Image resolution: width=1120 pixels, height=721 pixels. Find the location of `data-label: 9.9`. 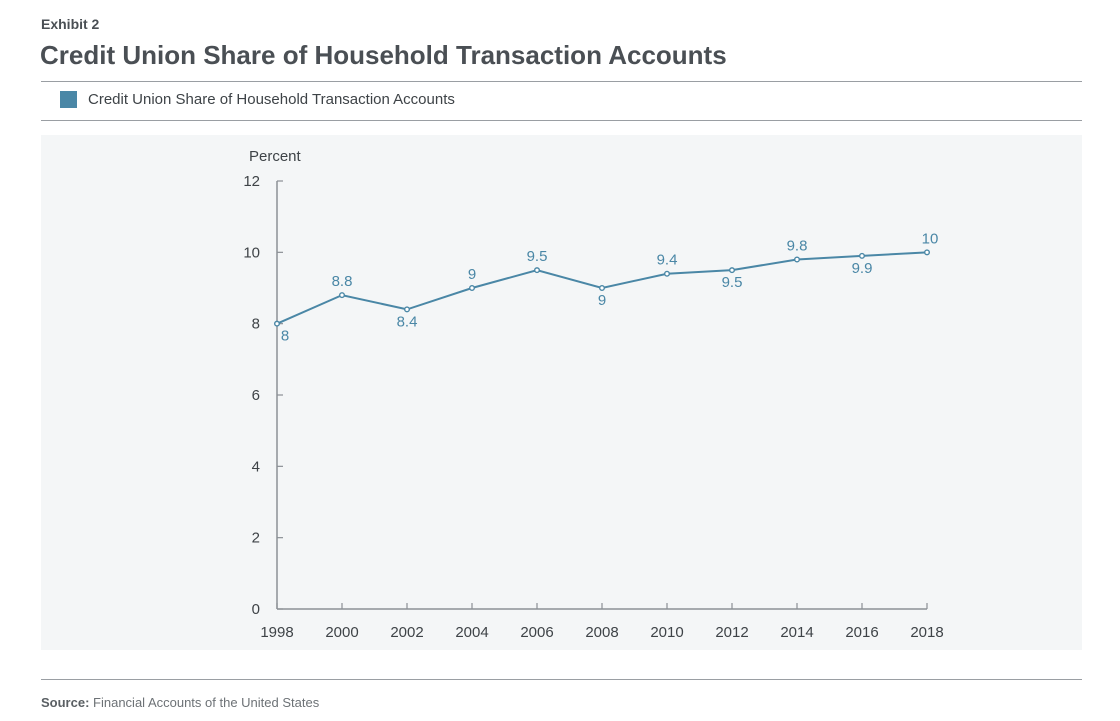

data-label: 9.9 is located at coordinates (862, 268).